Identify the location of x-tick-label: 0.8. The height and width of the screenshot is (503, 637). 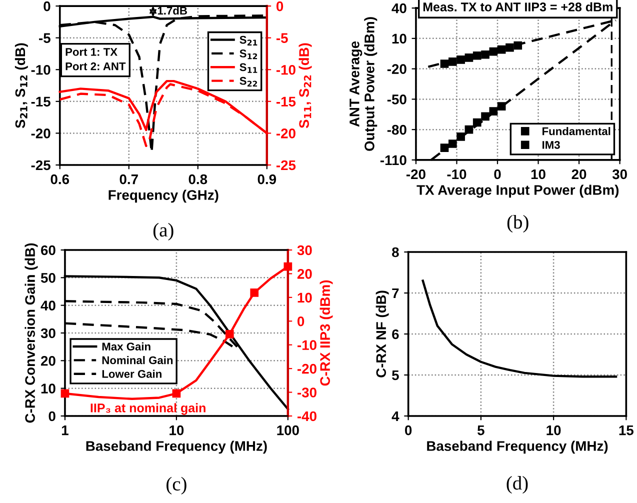
(198, 179).